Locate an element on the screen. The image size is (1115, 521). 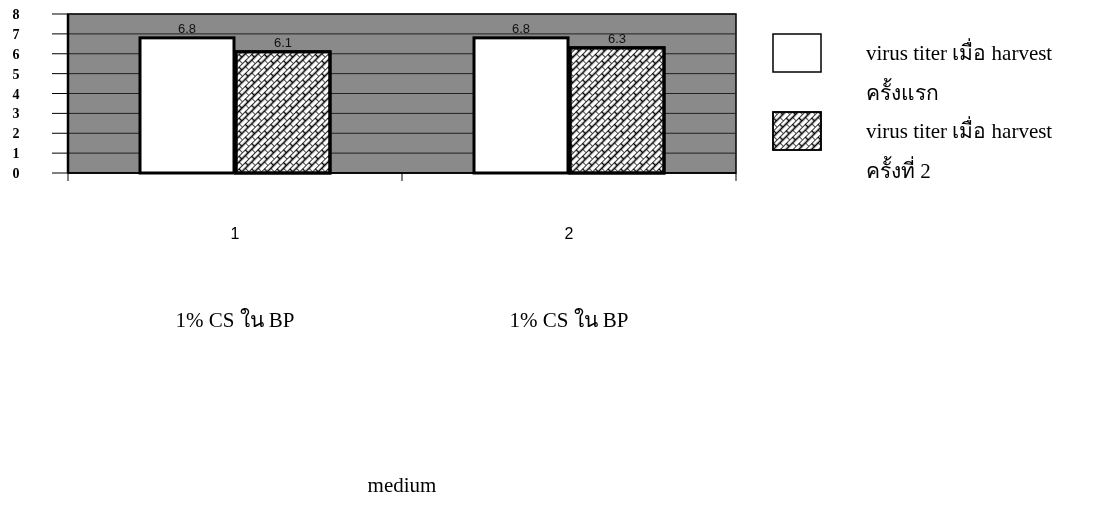
legend-label: virus titer เมื่อ harvest ครั้งที่ 2 is located at coordinates (959, 149).